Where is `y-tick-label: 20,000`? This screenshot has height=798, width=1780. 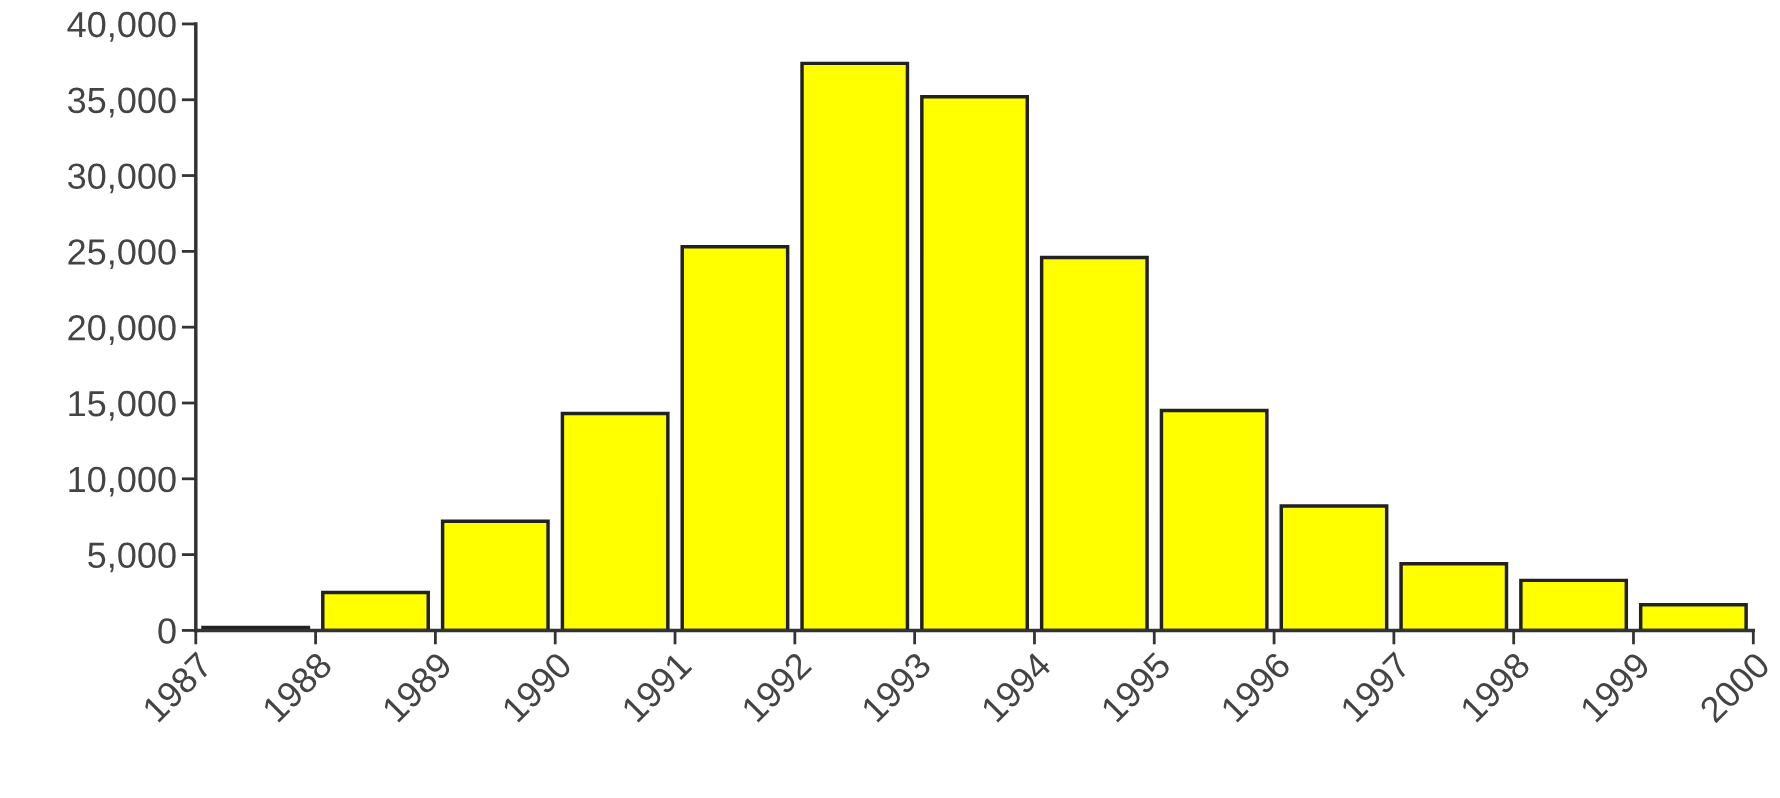 y-tick-label: 20,000 is located at coordinates (122, 330).